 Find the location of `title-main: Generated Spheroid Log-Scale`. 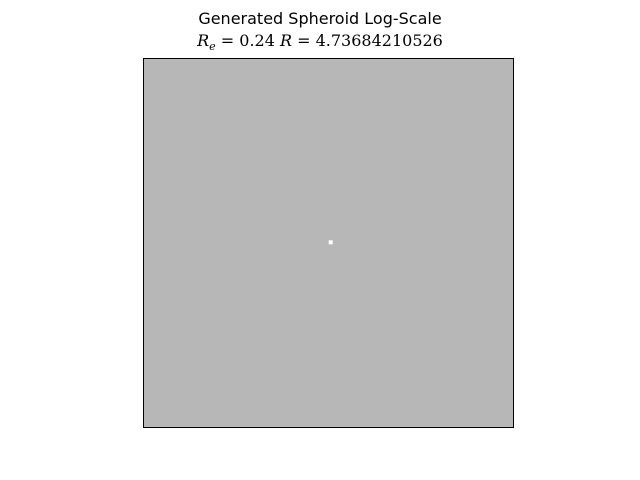

title-main: Generated Spheroid Log-Scale is located at coordinates (320, 18).